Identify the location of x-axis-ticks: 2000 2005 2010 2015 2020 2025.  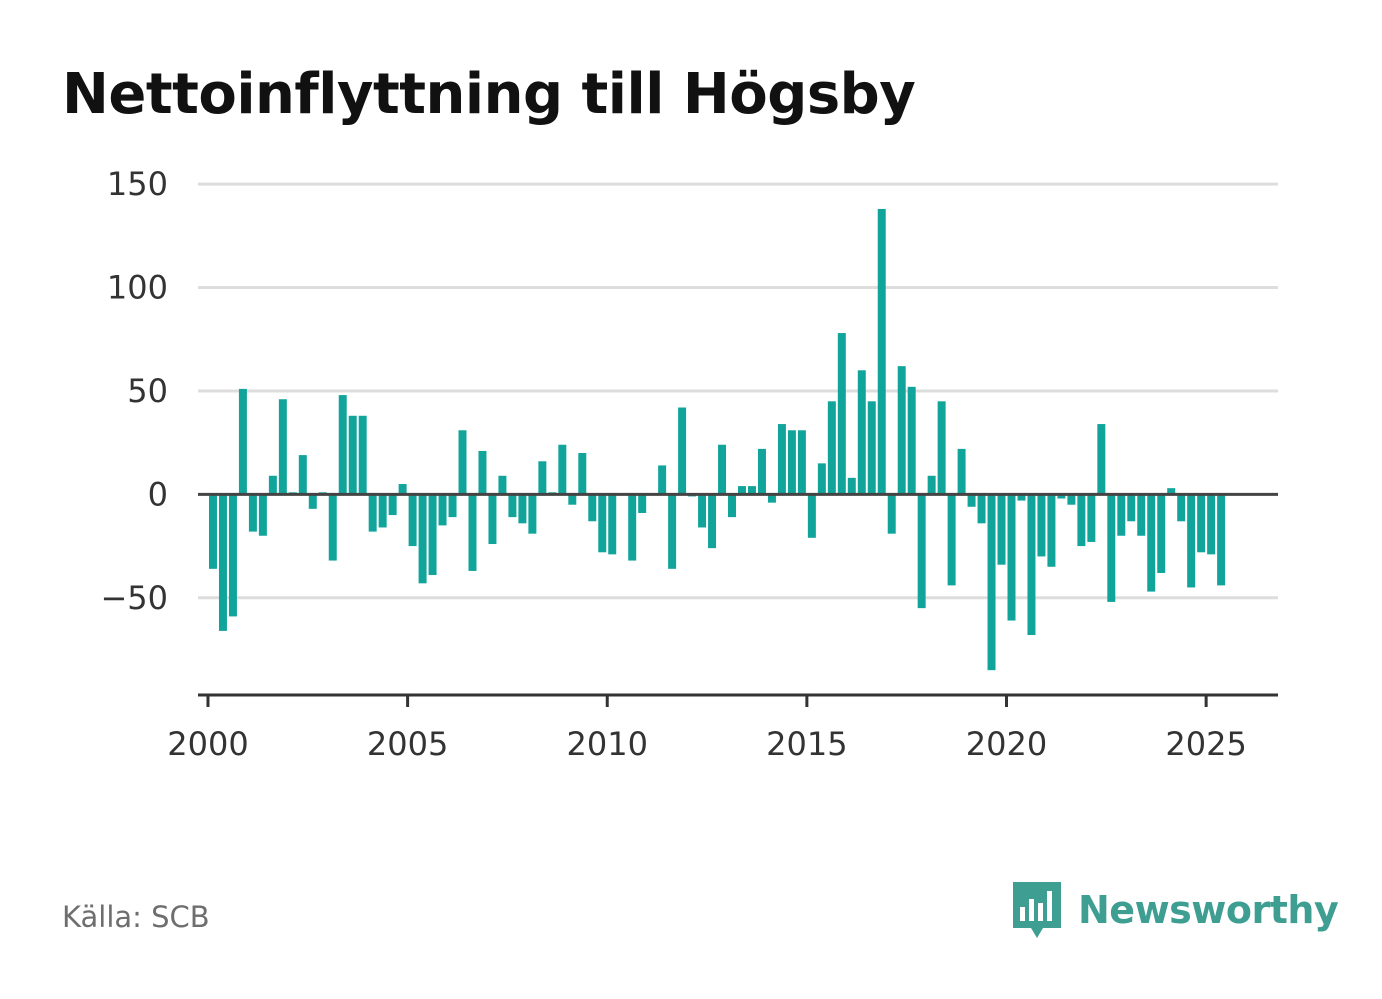
(707, 729).